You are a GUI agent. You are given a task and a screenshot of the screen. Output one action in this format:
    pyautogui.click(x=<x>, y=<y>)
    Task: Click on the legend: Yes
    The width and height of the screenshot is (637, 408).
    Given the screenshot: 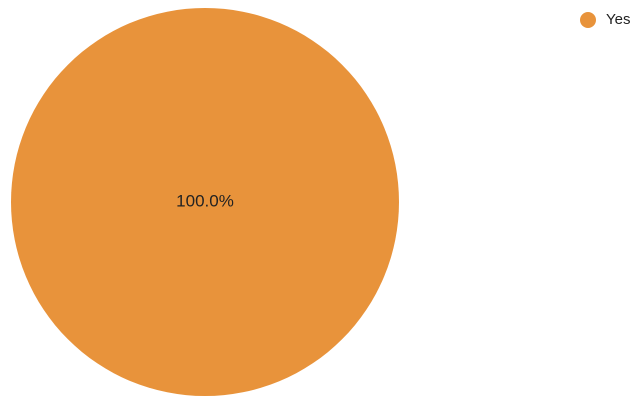 What is the action you would take?
    pyautogui.click(x=605, y=19)
    